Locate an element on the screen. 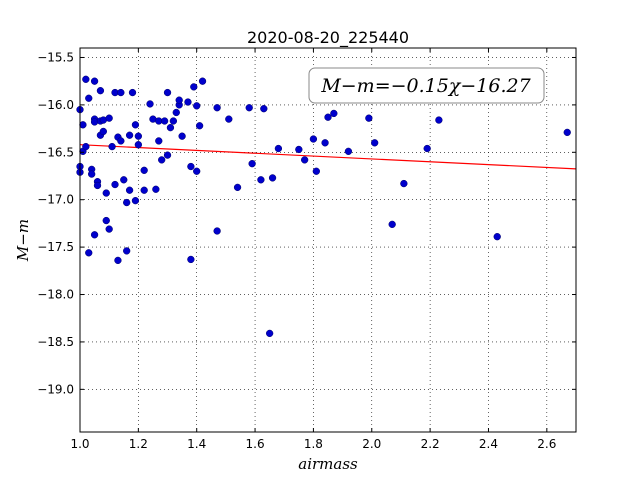 The width and height of the screenshot is (640, 480). annotation-box is located at coordinates (426, 85).